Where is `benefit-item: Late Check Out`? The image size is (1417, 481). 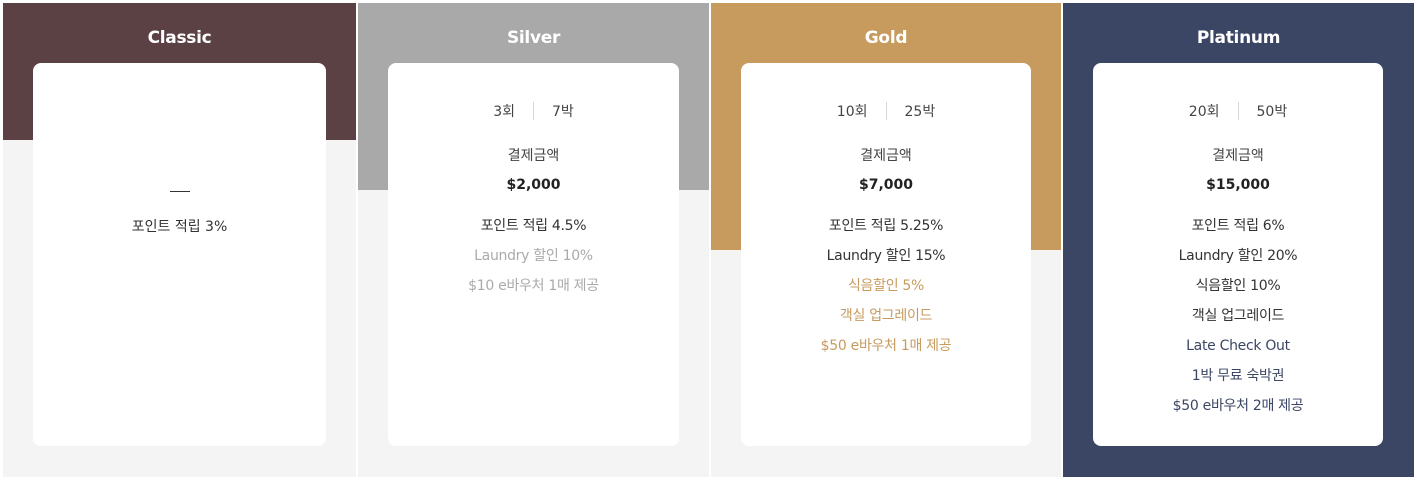 benefit-item: Late Check Out is located at coordinates (1238, 346).